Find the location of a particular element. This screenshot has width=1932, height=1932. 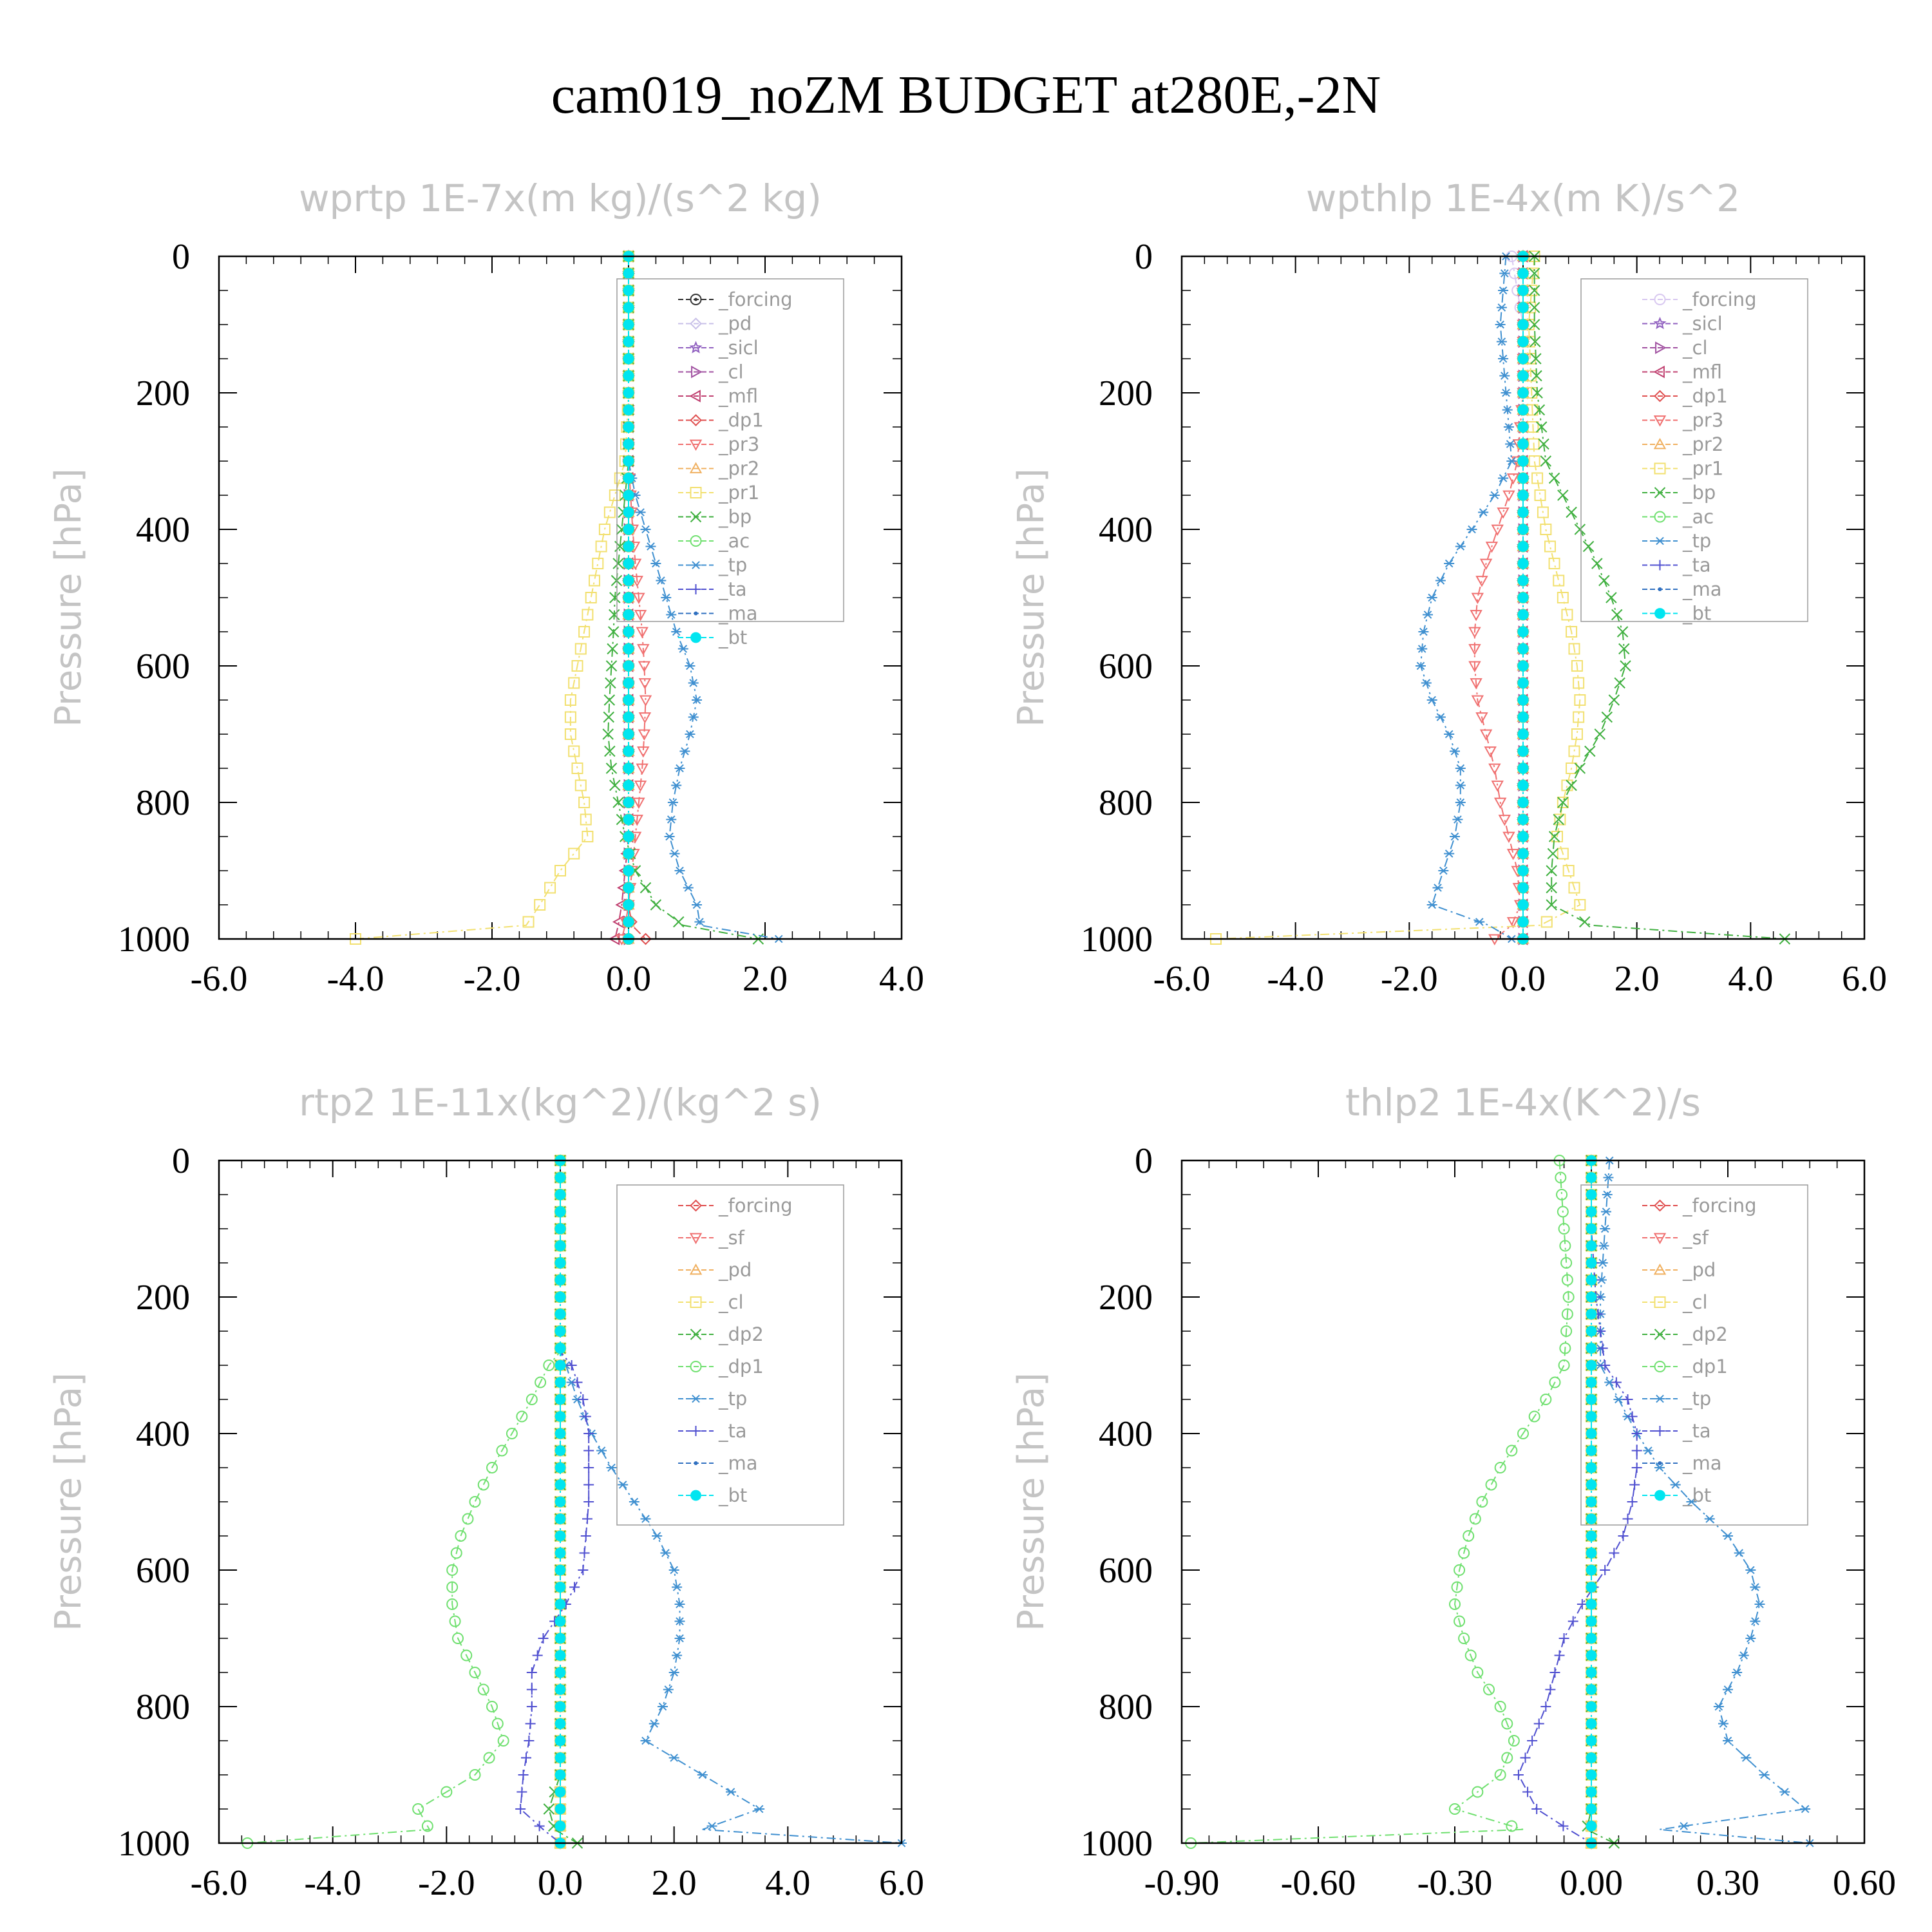

minor-ticks is located at coordinates (560, 1502).